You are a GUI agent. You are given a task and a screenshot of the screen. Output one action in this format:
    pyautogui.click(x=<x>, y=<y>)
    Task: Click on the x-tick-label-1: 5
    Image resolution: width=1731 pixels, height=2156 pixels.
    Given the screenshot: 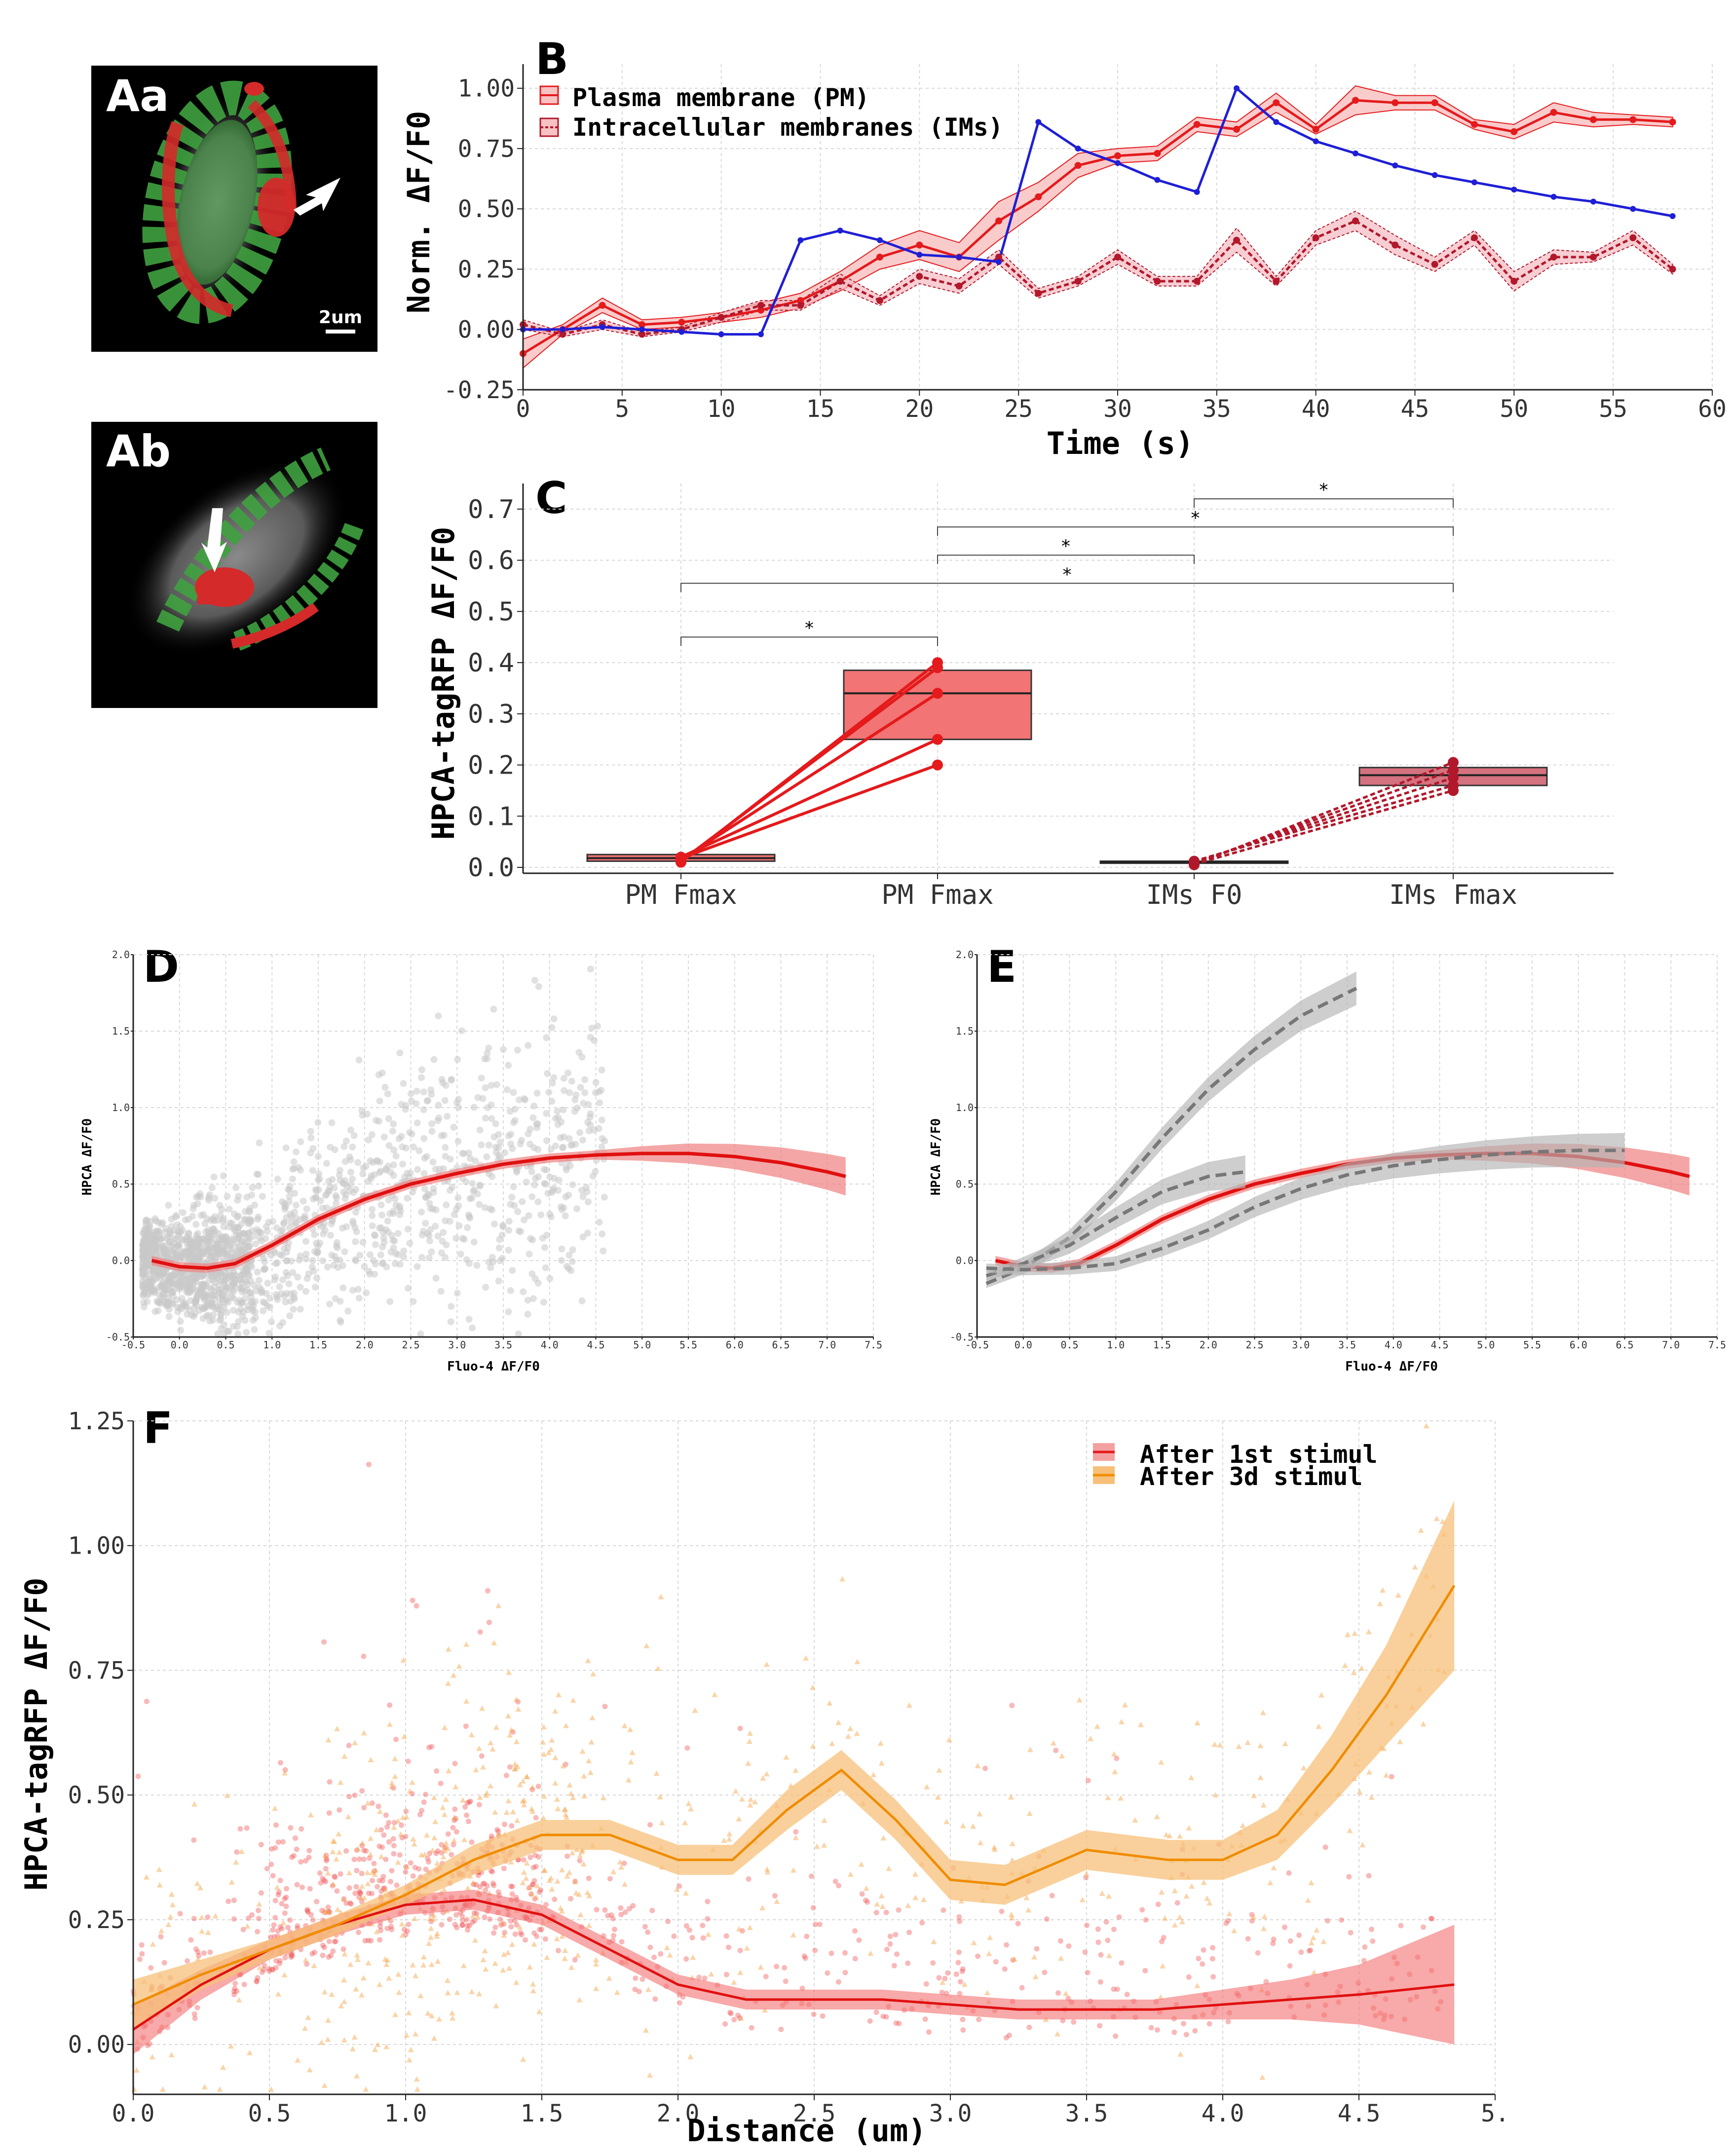 What is the action you would take?
    pyautogui.click(x=622, y=409)
    